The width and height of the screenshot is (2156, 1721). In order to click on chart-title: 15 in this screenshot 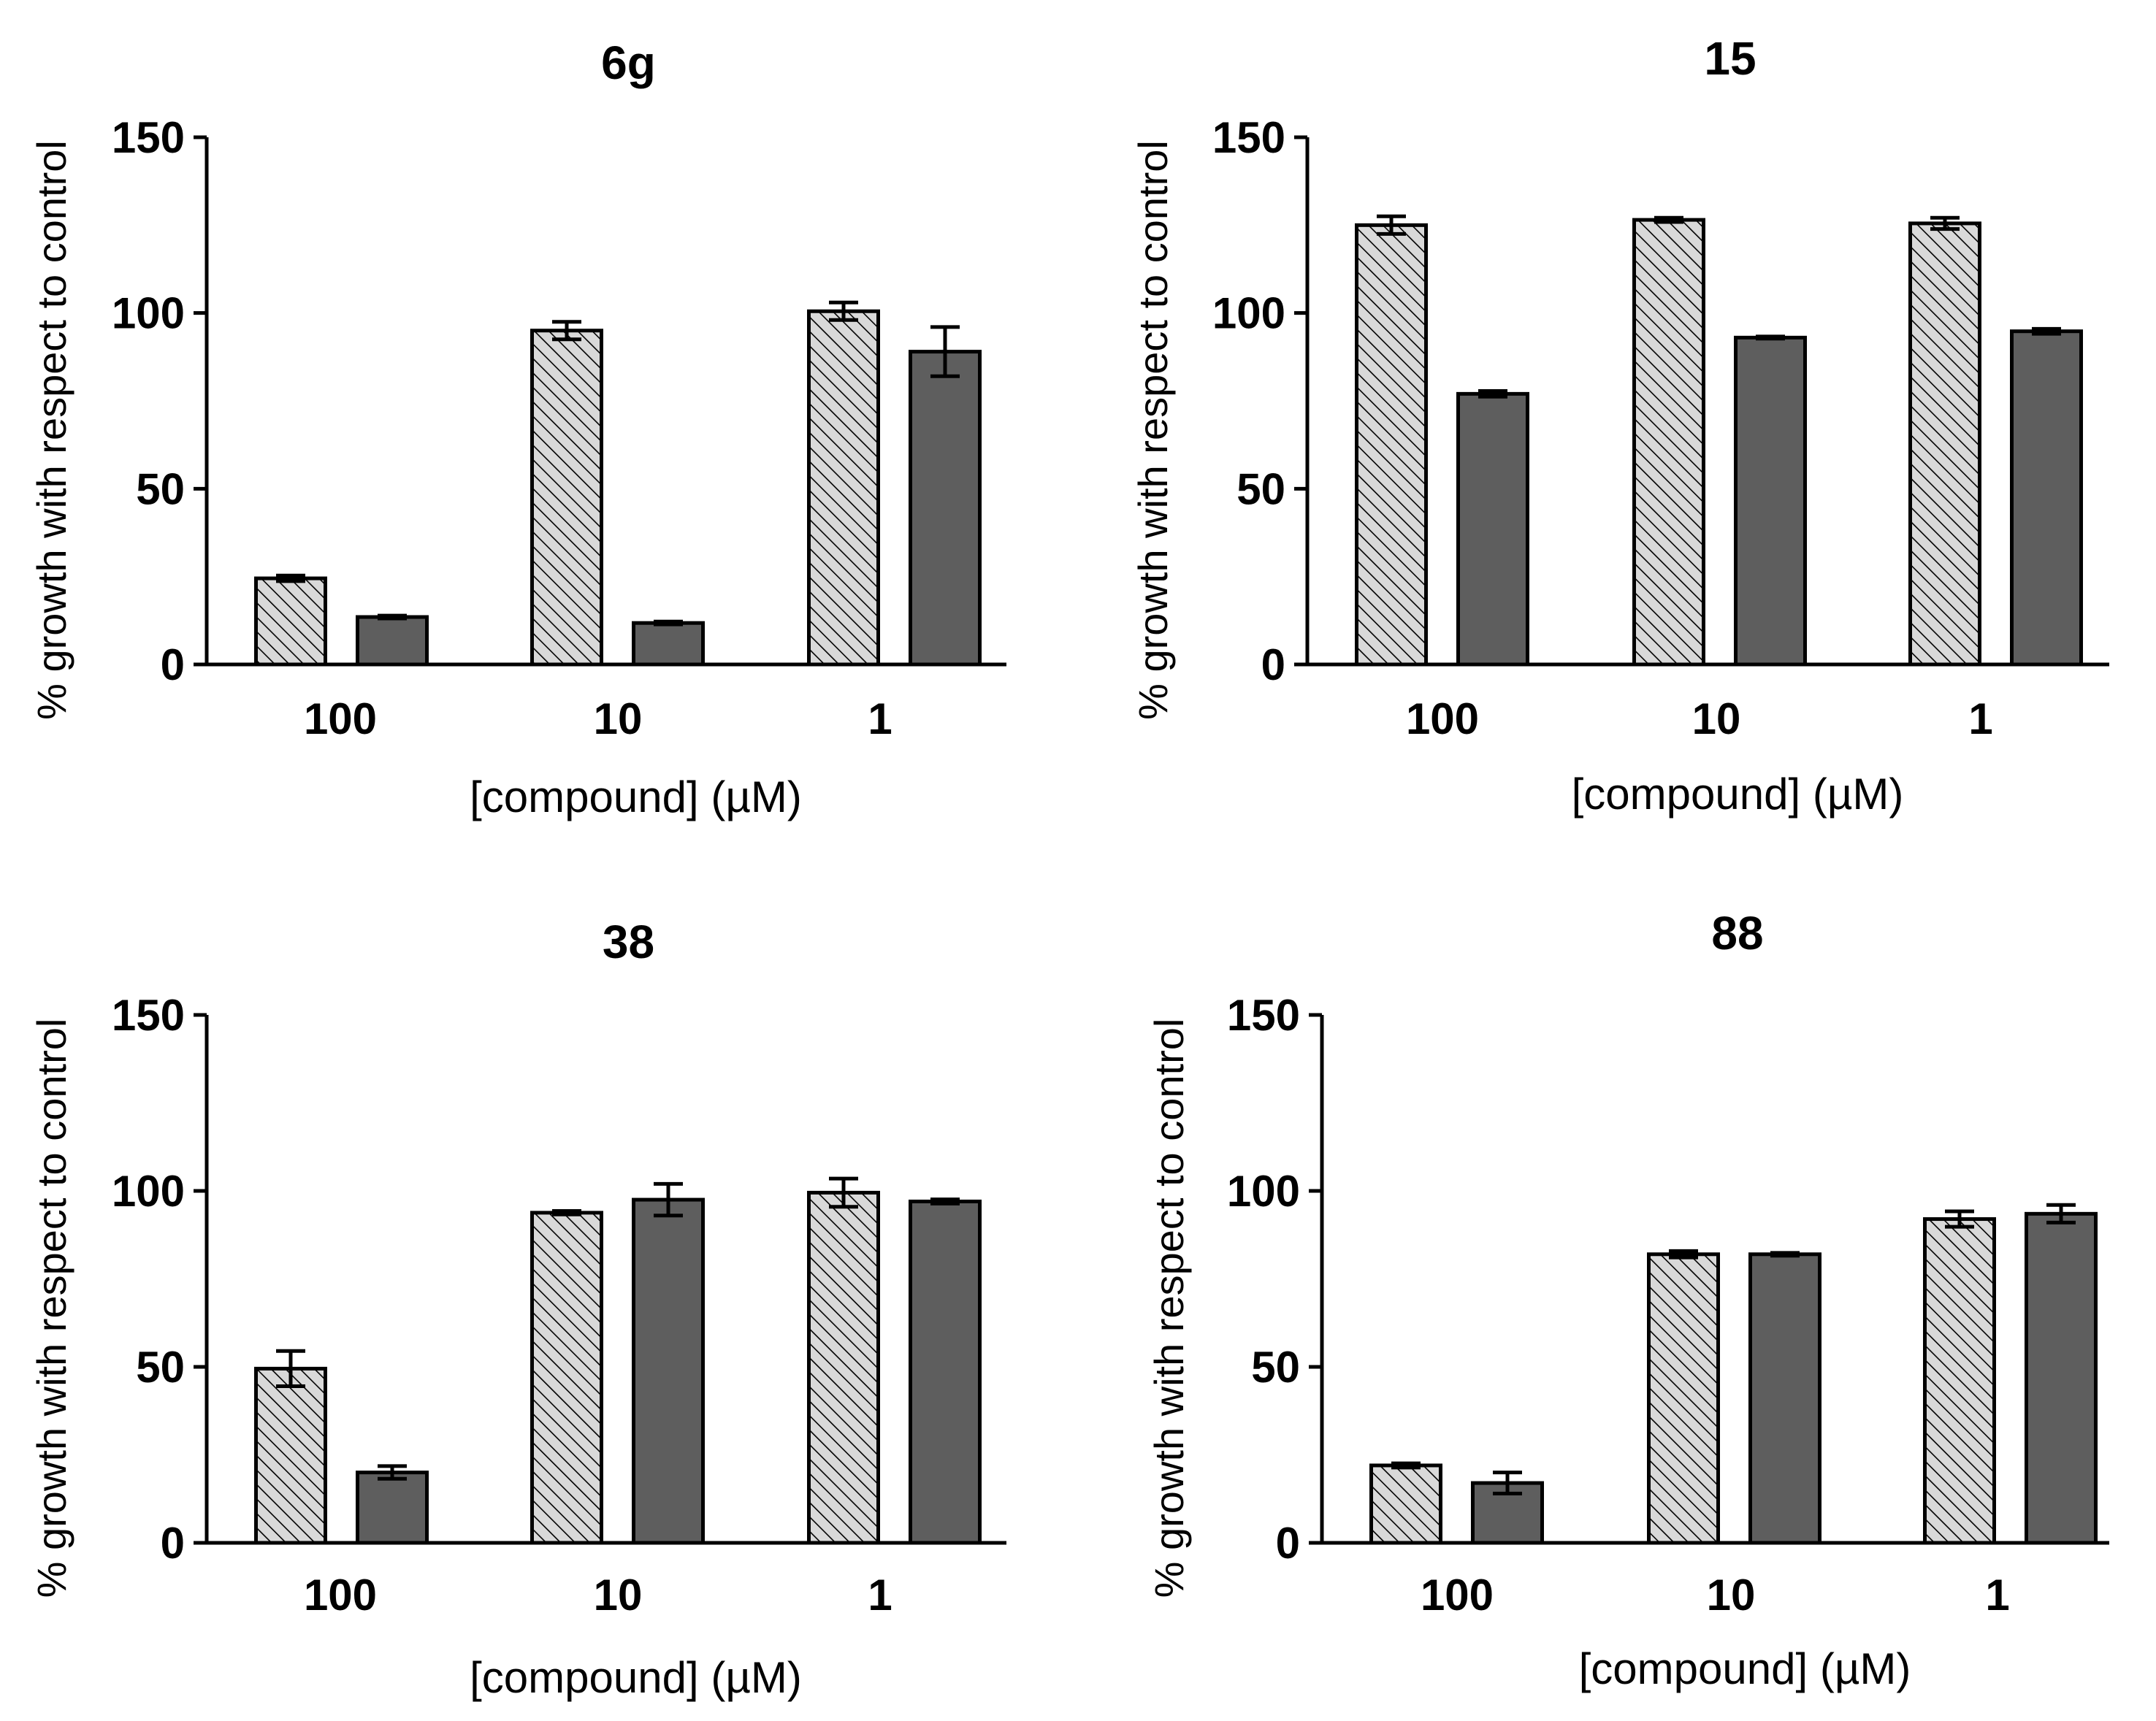, I will do `click(1730, 58)`.